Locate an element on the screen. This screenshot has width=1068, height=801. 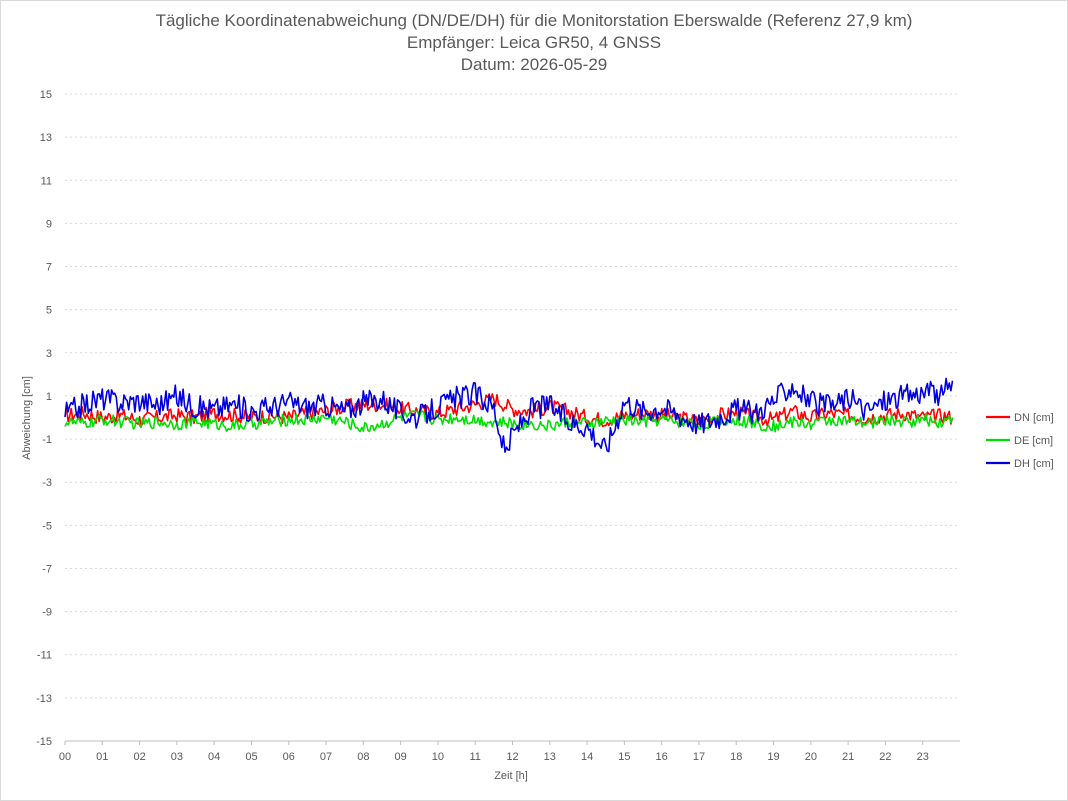
x-tick-label: 00 is located at coordinates (65, 757).